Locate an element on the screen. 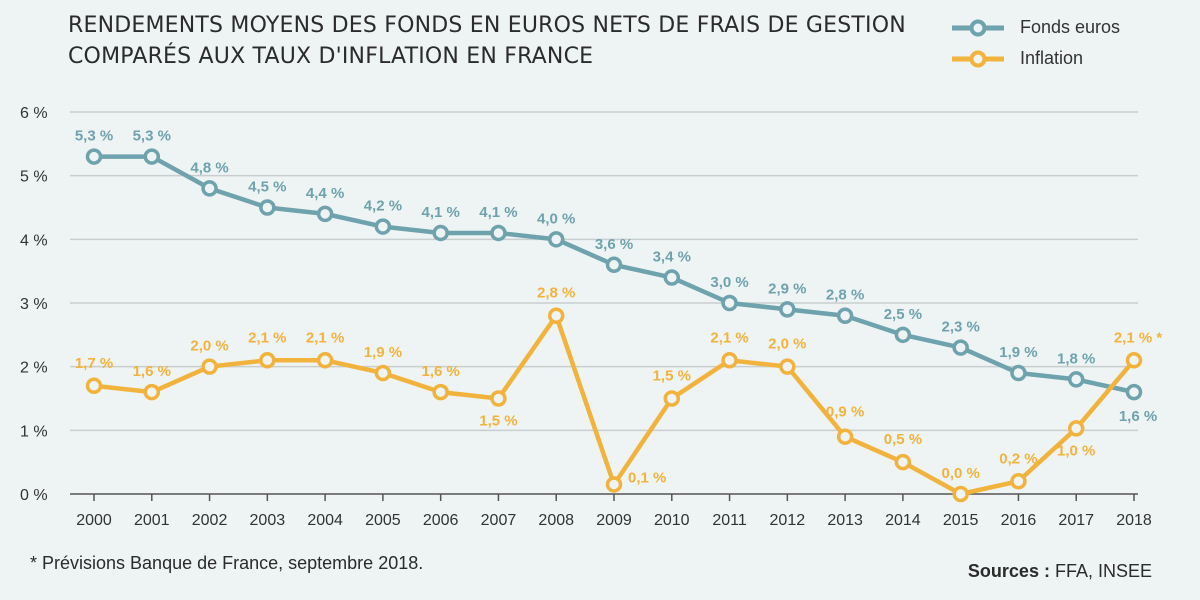  x-tick-label: 2014 is located at coordinates (903, 520).